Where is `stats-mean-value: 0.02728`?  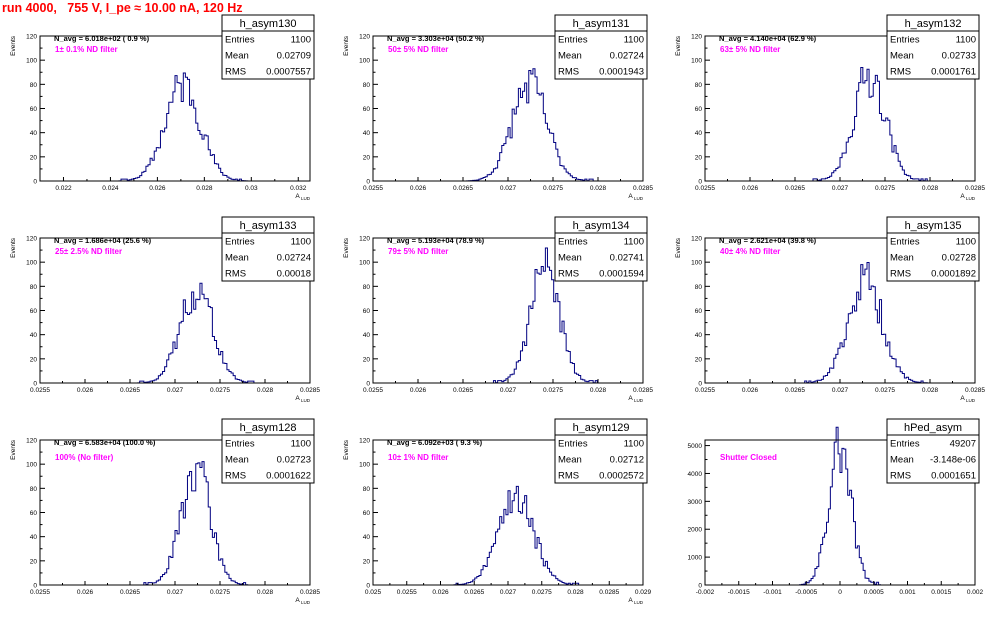 stats-mean-value: 0.02728 is located at coordinates (959, 258).